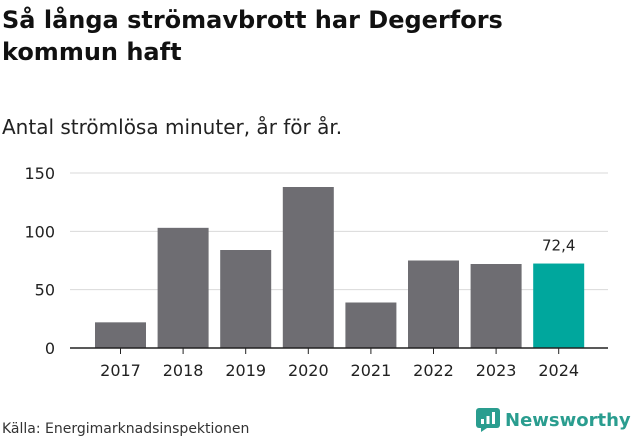 The width and height of the screenshot is (631, 439). What do you see at coordinates (246, 299) in the screenshot?
I see `bar-2019` at bounding box center [246, 299].